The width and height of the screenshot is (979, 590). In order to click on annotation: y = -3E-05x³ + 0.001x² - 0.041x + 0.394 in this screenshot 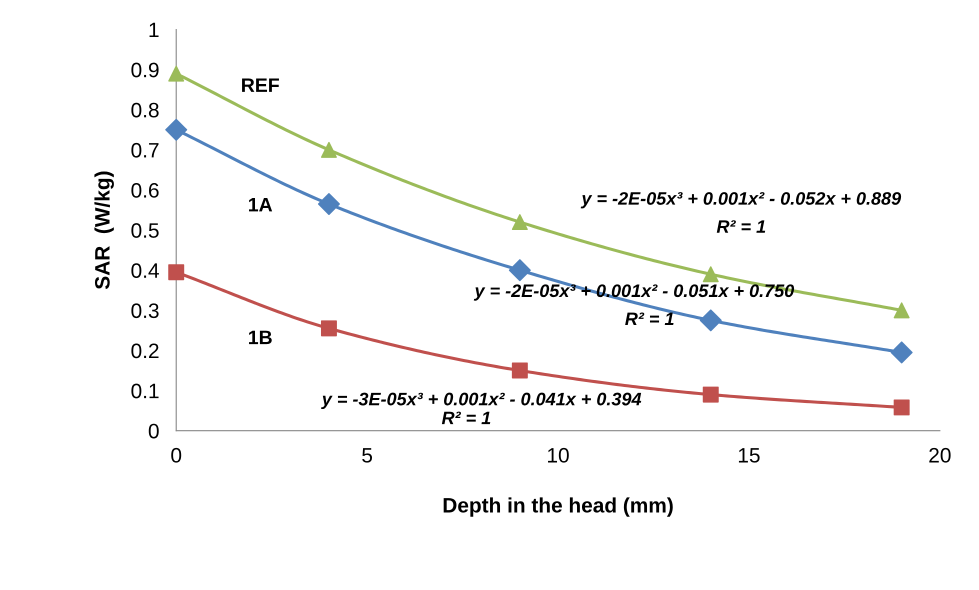, I will do `click(481, 401)`.